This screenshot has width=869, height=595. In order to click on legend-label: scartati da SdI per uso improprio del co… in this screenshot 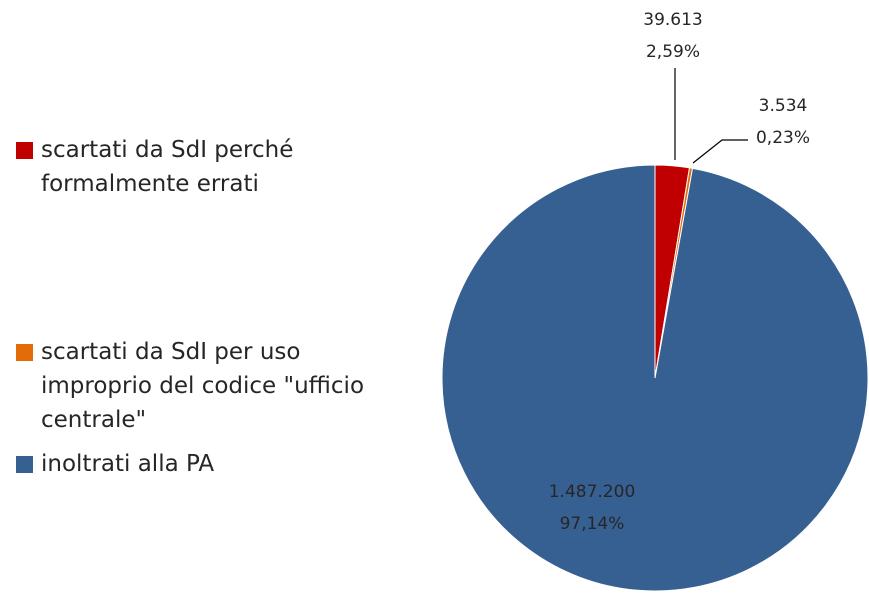, I will do `click(203, 386)`.